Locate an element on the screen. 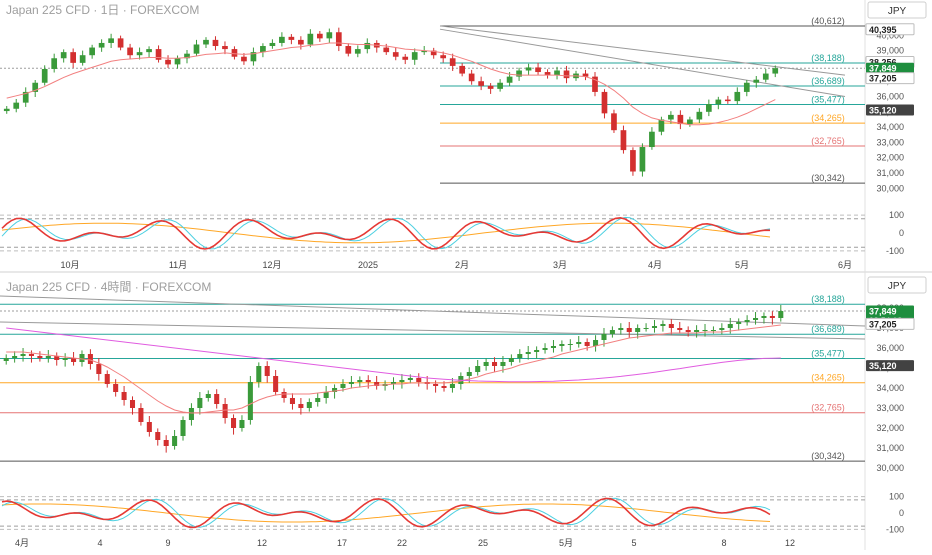 This screenshot has height=555, width=932. stoch-y-tick: 0 is located at coordinates (901, 233).